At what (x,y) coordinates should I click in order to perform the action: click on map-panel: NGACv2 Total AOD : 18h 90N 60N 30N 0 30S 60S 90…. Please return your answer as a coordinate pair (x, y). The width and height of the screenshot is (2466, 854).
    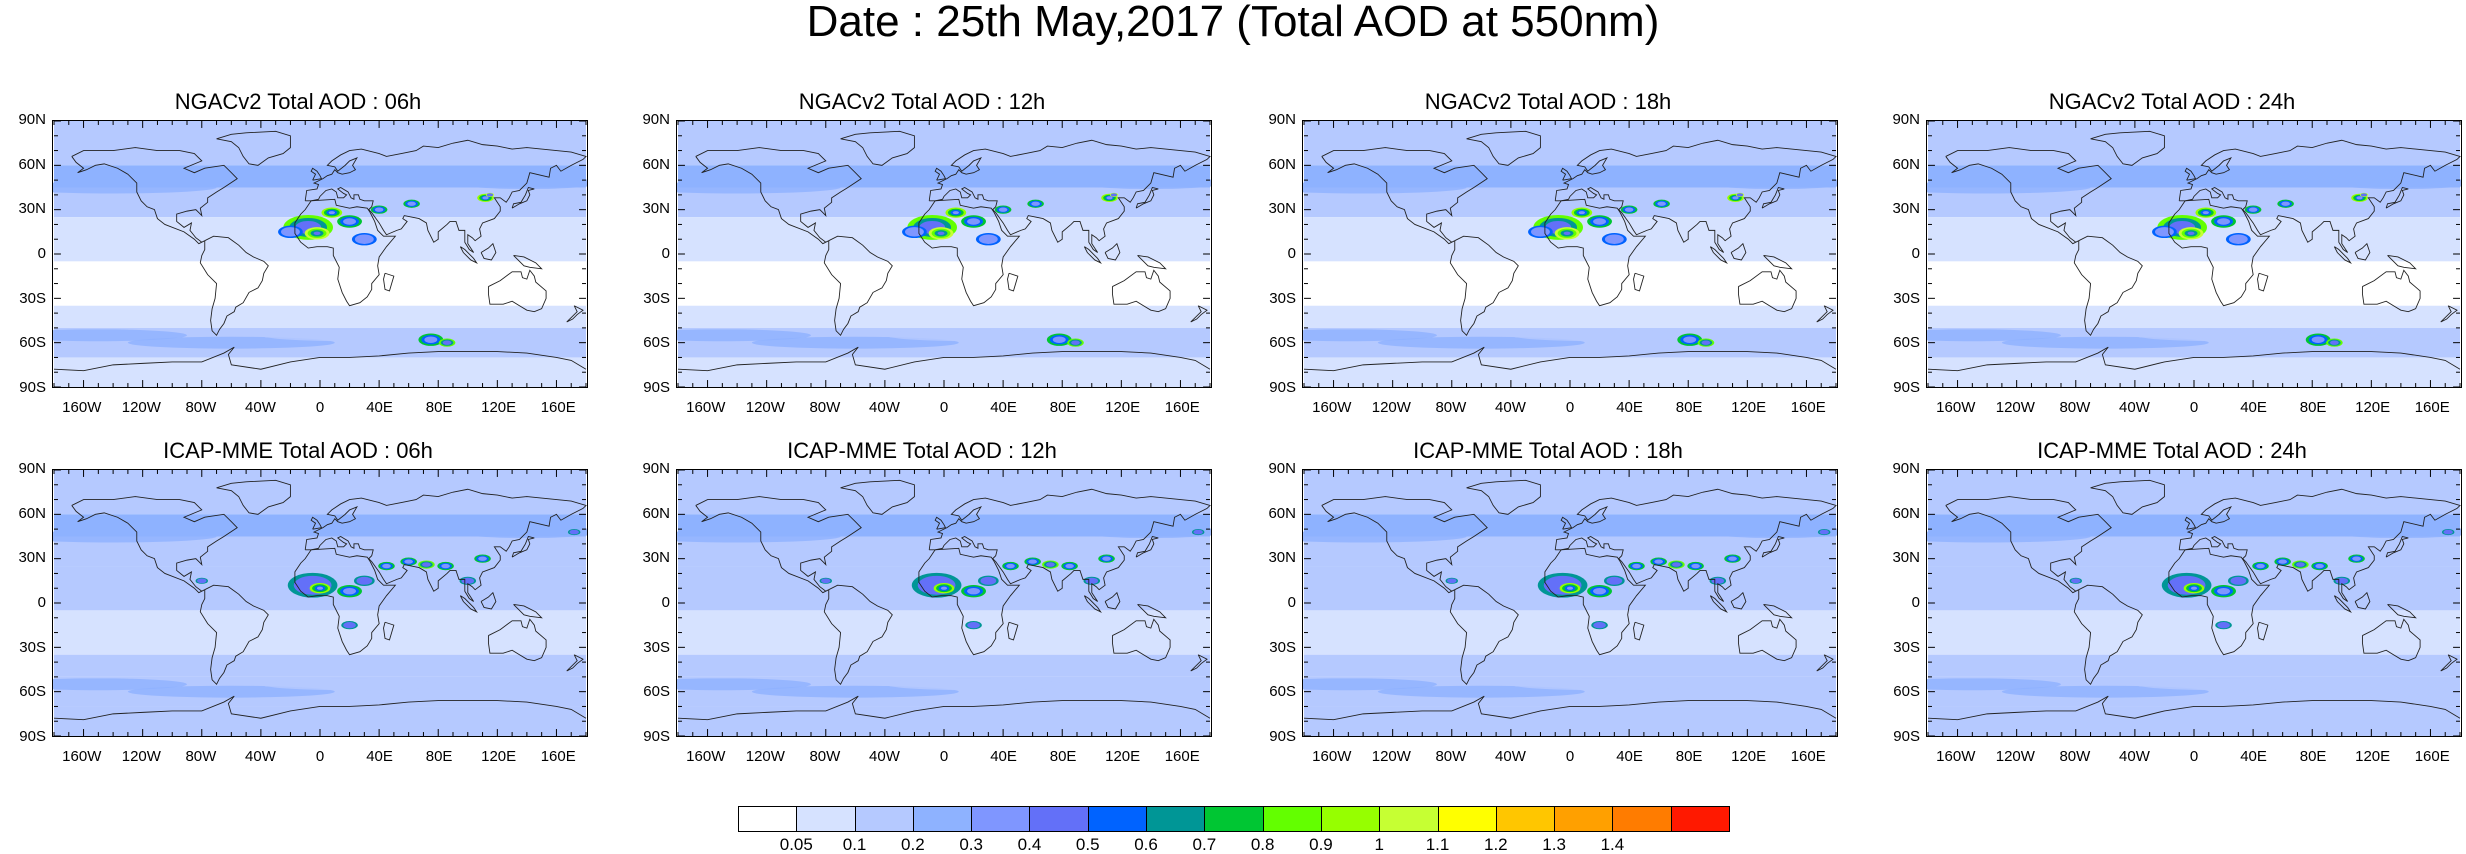
    Looking at the image, I should click on (1544, 252).